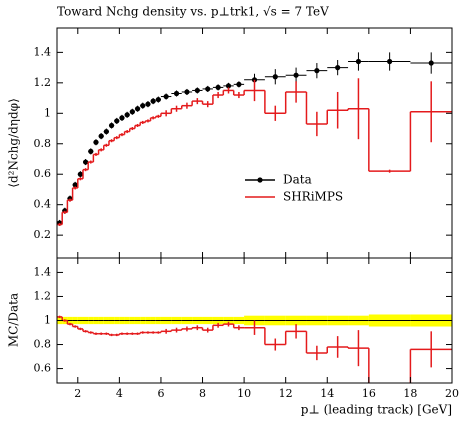  Describe the element at coordinates (244, 393) in the screenshot. I see `x-tick-label: 10` at that location.